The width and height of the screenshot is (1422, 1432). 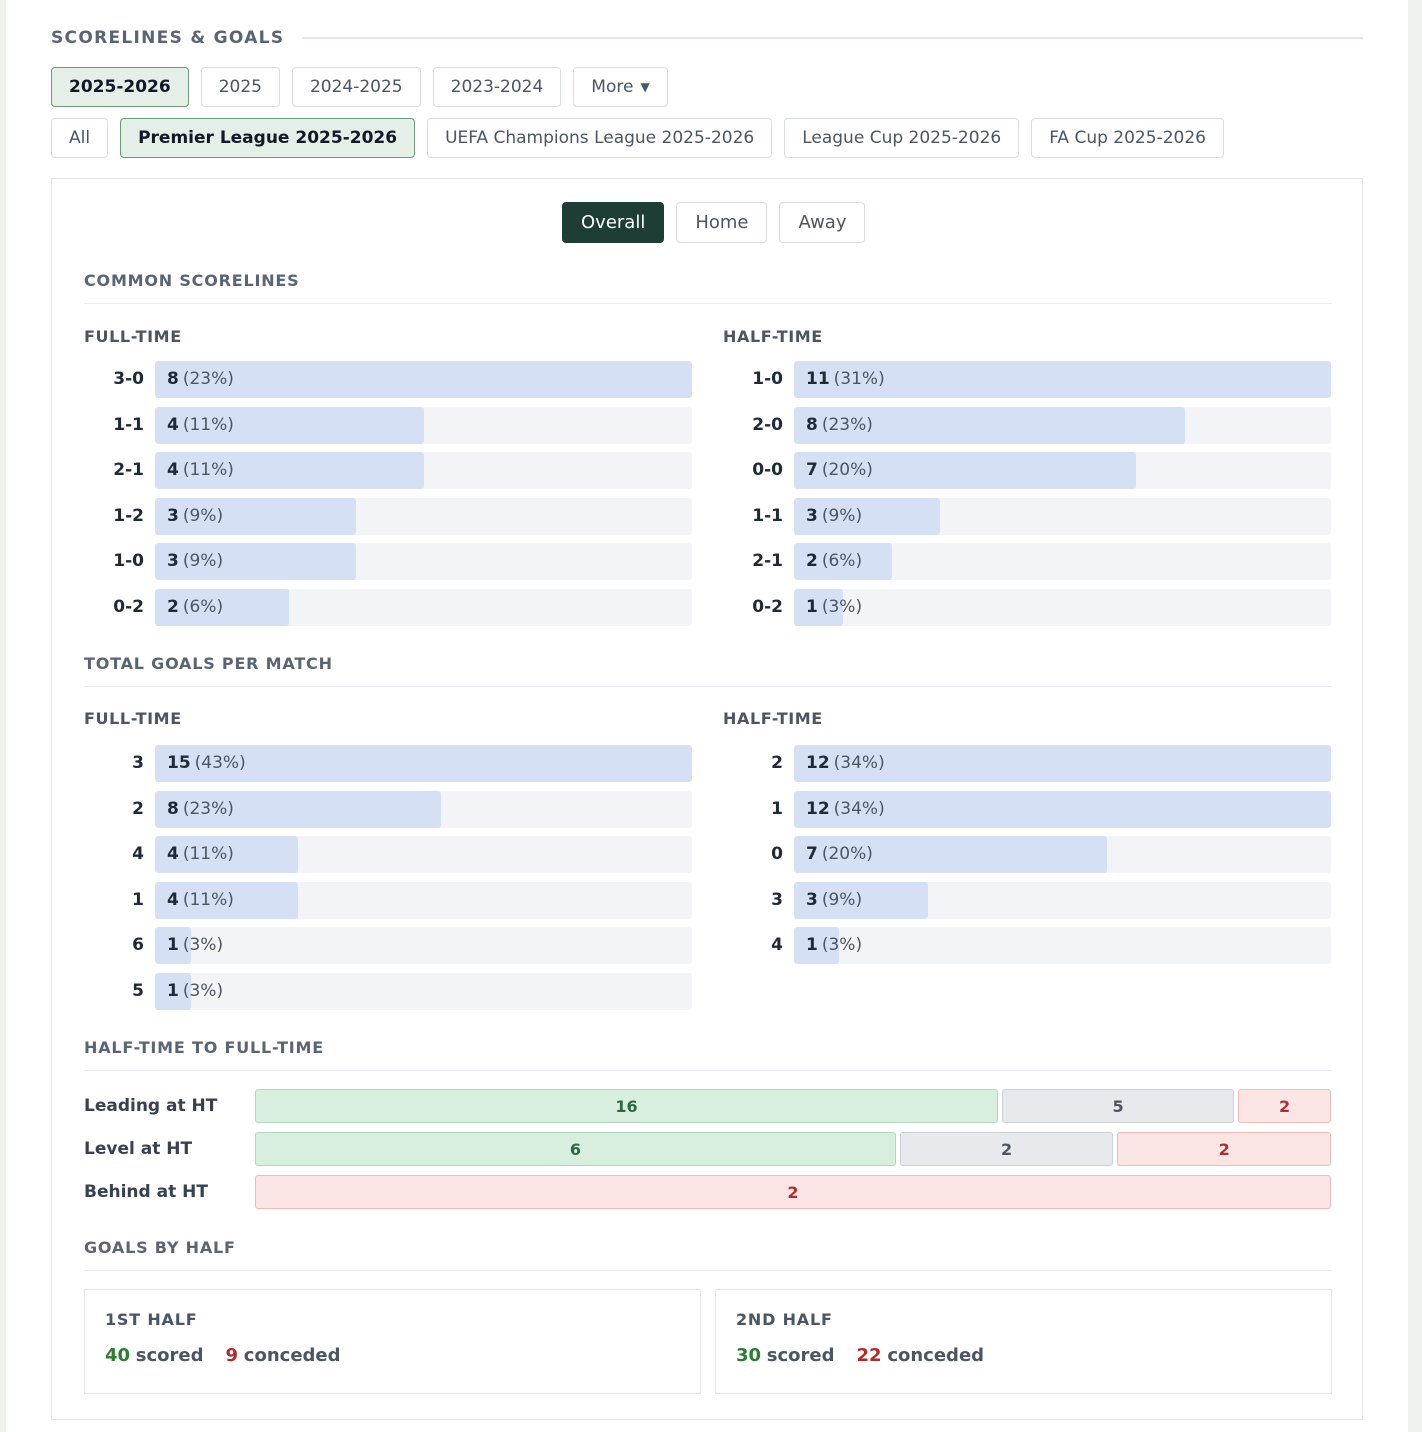 What do you see at coordinates (173, 945) in the screenshot?
I see `ft-goals-count: 1` at bounding box center [173, 945].